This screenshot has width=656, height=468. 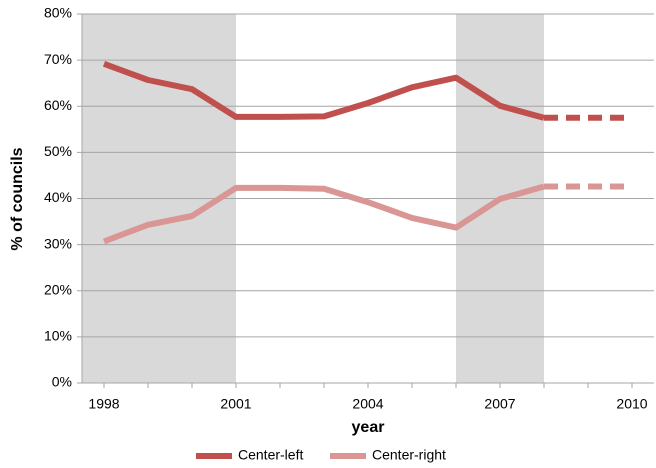 What do you see at coordinates (58, 243) in the screenshot?
I see `y-tick-label: 30%` at bounding box center [58, 243].